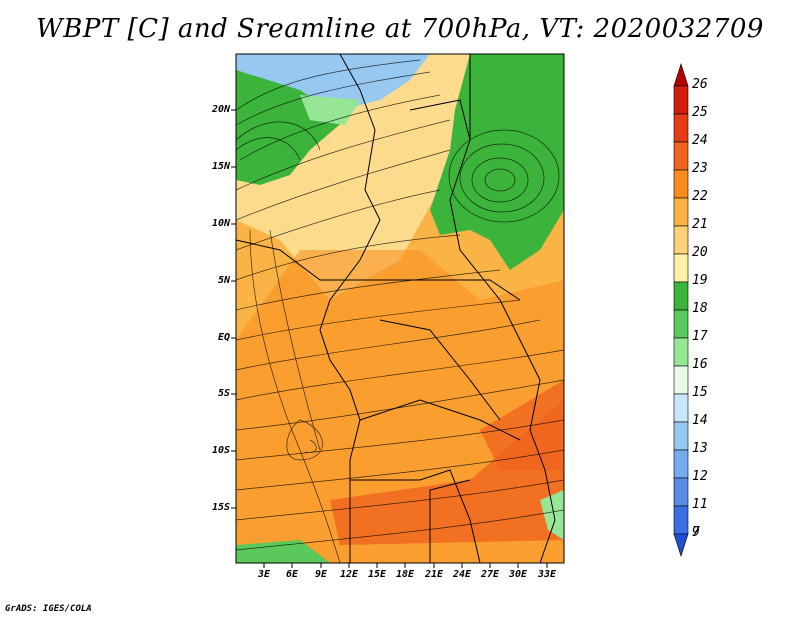 This screenshot has width=800, height=618. I want to click on colorbar-label: 9, so click(696, 532).